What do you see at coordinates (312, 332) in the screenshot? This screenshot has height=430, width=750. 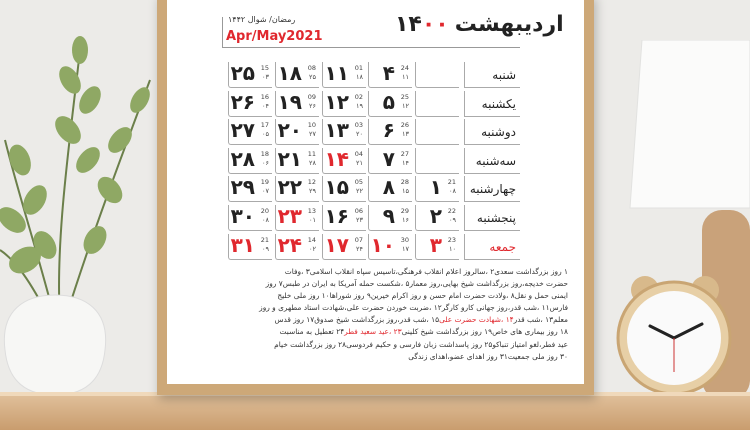 I see `note-text: ۲۴ تعطیل به مناسبت` at bounding box center [312, 332].